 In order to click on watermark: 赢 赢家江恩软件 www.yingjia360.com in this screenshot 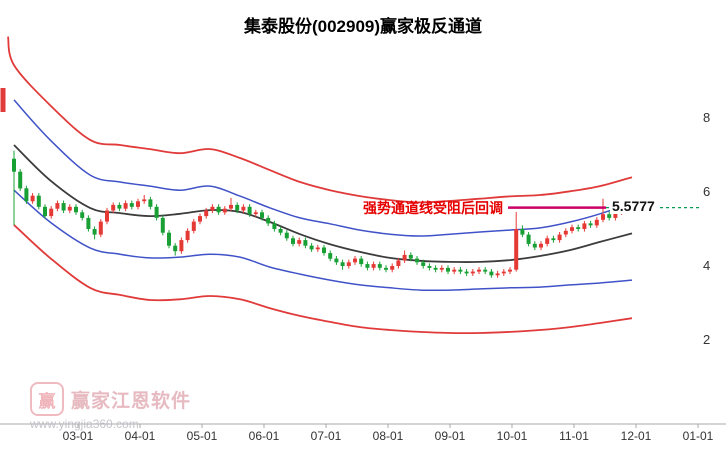, I will do `click(110, 406)`.